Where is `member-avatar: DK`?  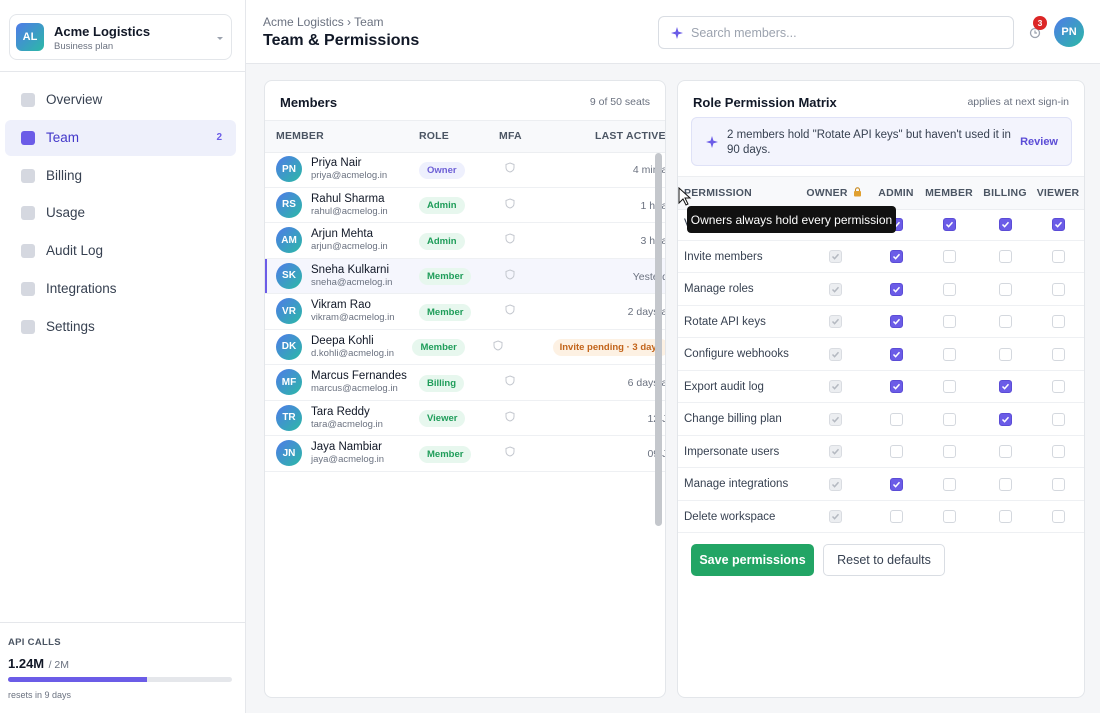 member-avatar: DK is located at coordinates (289, 346).